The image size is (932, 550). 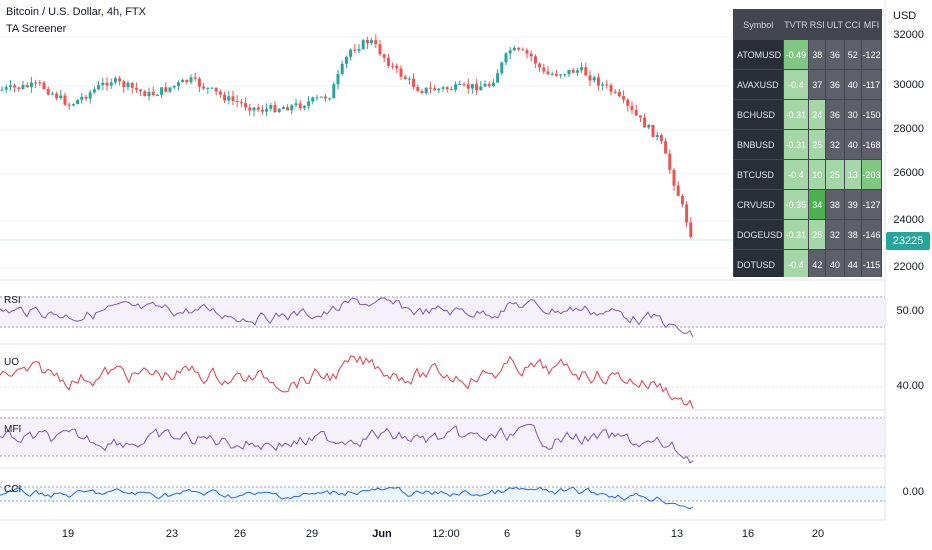 I want to click on rsi-pane-label: RSI, so click(x=12, y=300).